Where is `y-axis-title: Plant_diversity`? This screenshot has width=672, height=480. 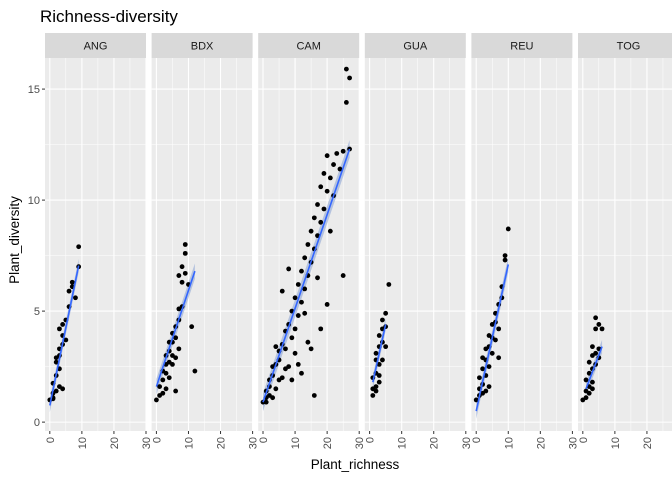 y-axis-title: Plant_diversity is located at coordinates (14, 240).